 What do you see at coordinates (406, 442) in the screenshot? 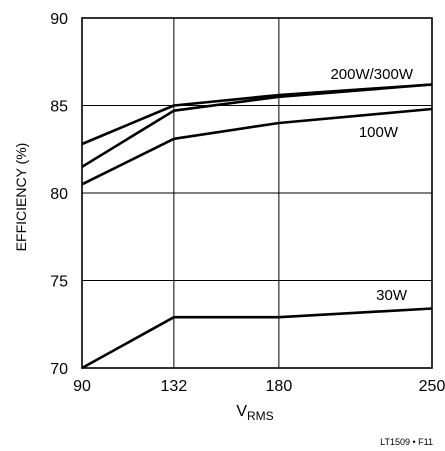
I see `figure-annotation: LT1509 • F11` at bounding box center [406, 442].